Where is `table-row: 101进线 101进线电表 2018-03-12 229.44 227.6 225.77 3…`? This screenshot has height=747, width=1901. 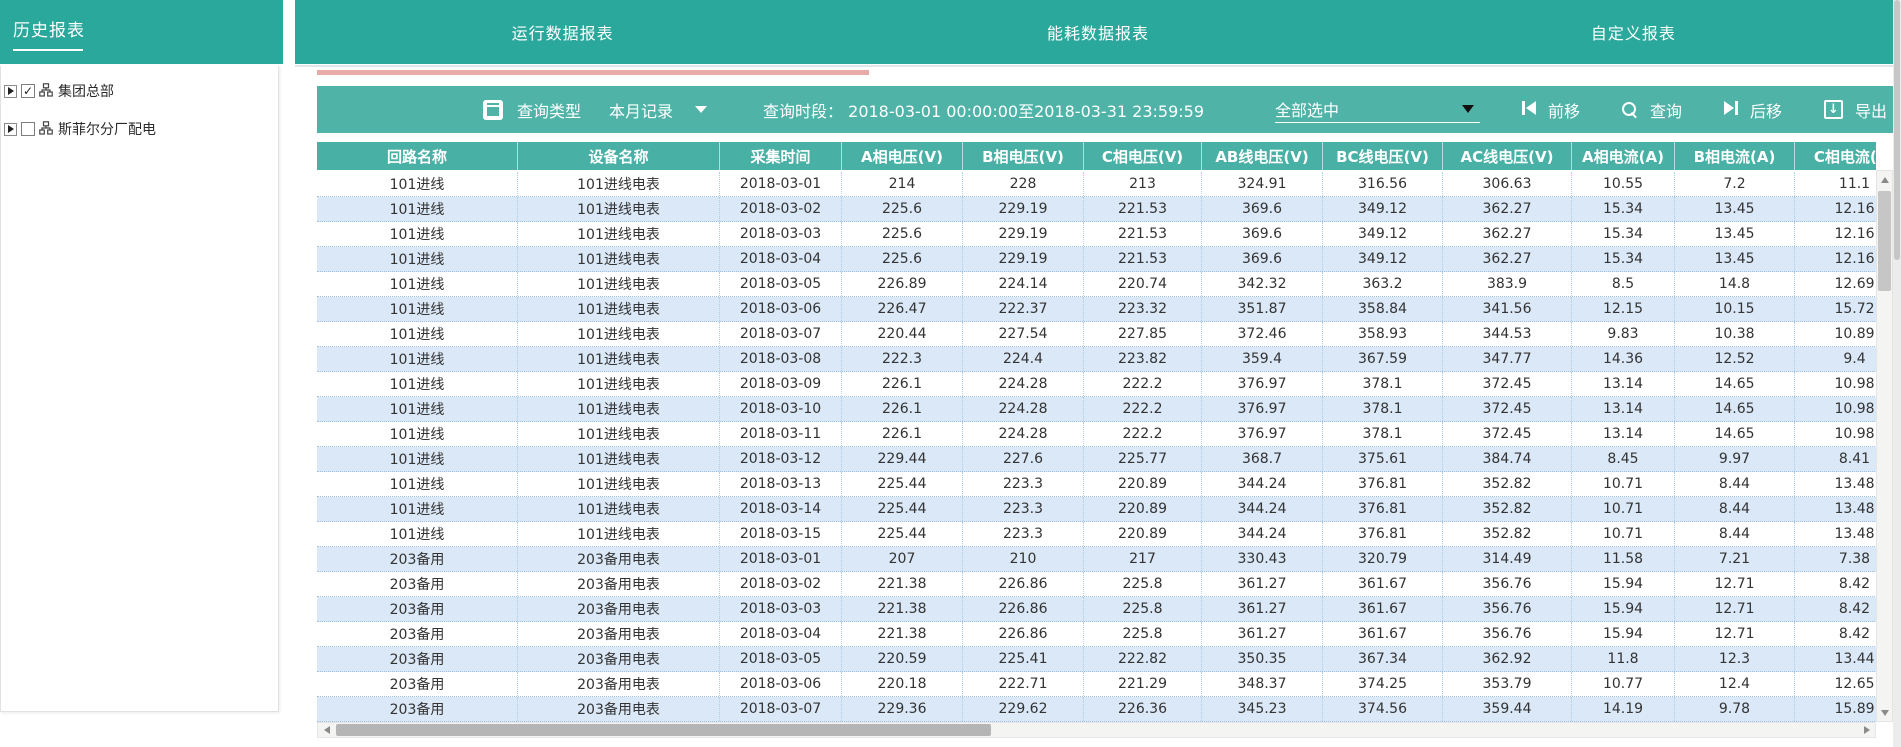 table-row: 101进线 101进线电表 2018-03-12 229.44 227.6 225.77 3… is located at coordinates (1096, 459).